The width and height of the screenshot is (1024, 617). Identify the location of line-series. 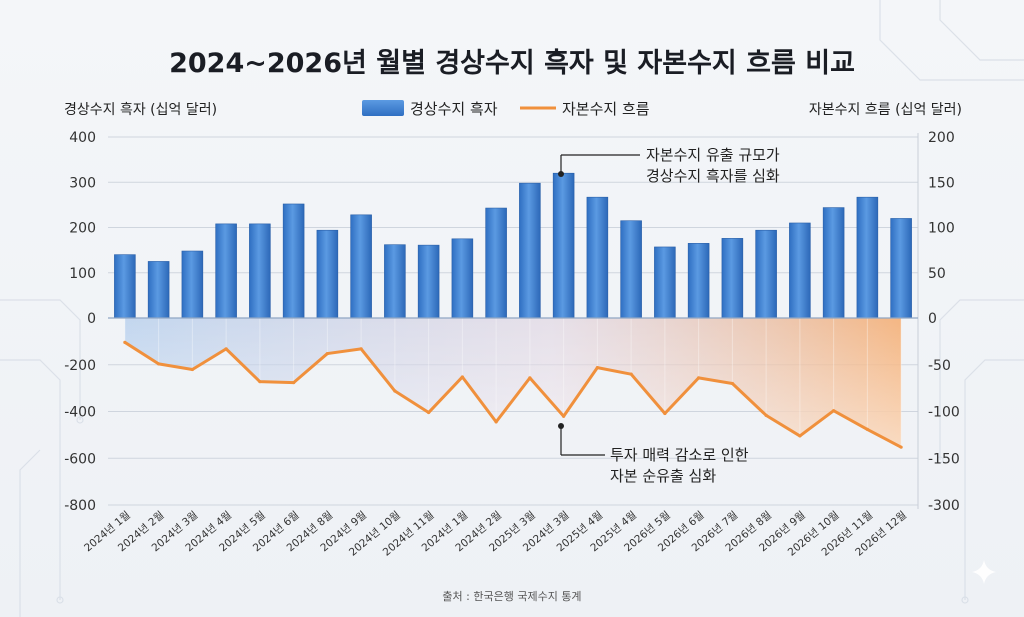
(513, 394).